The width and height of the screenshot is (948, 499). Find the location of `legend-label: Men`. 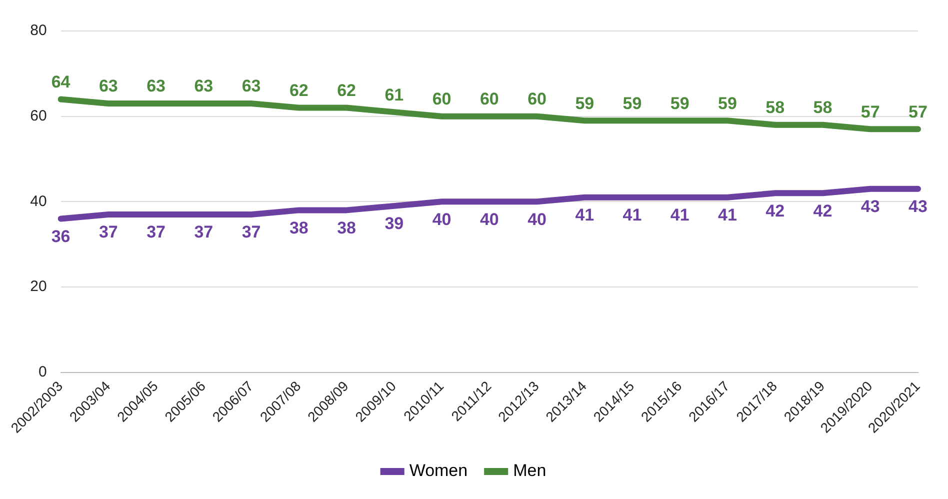

legend-label: Men is located at coordinates (529, 470).